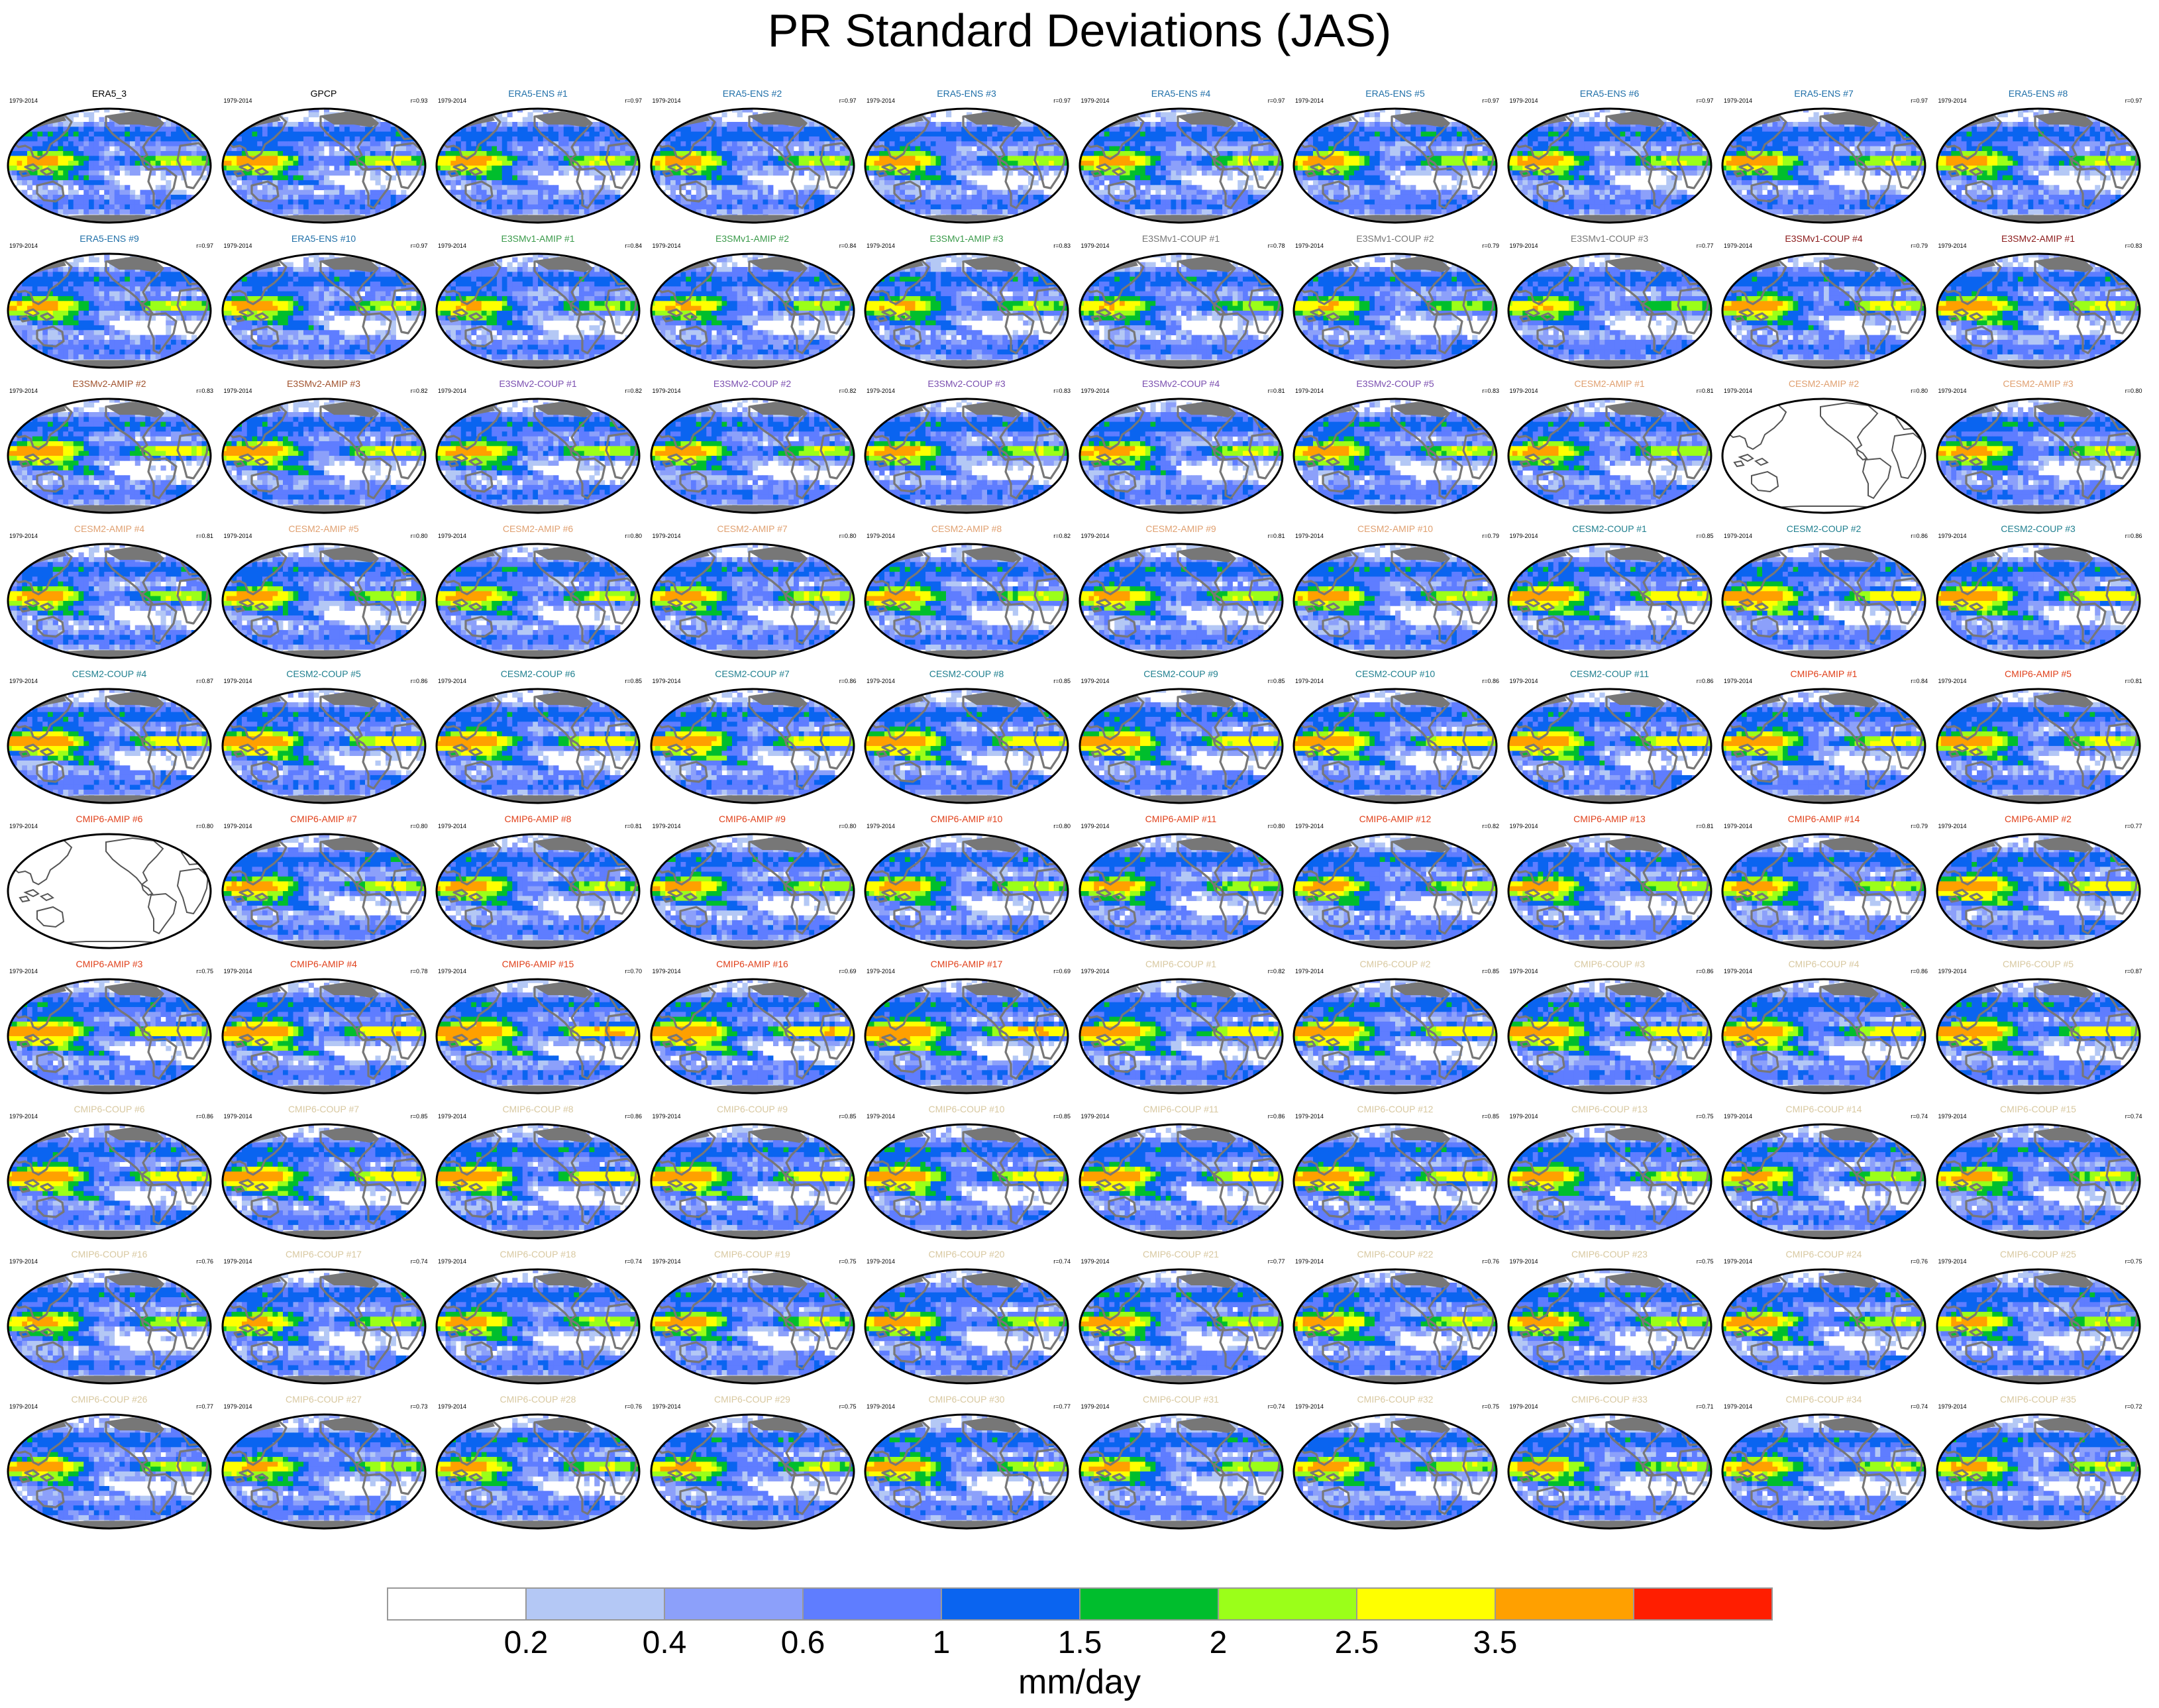 Image resolution: width=2159 pixels, height=1708 pixels. I want to click on map-panel: CESM2-COUP #4 1979-2014 r=0.87, so click(109, 740).